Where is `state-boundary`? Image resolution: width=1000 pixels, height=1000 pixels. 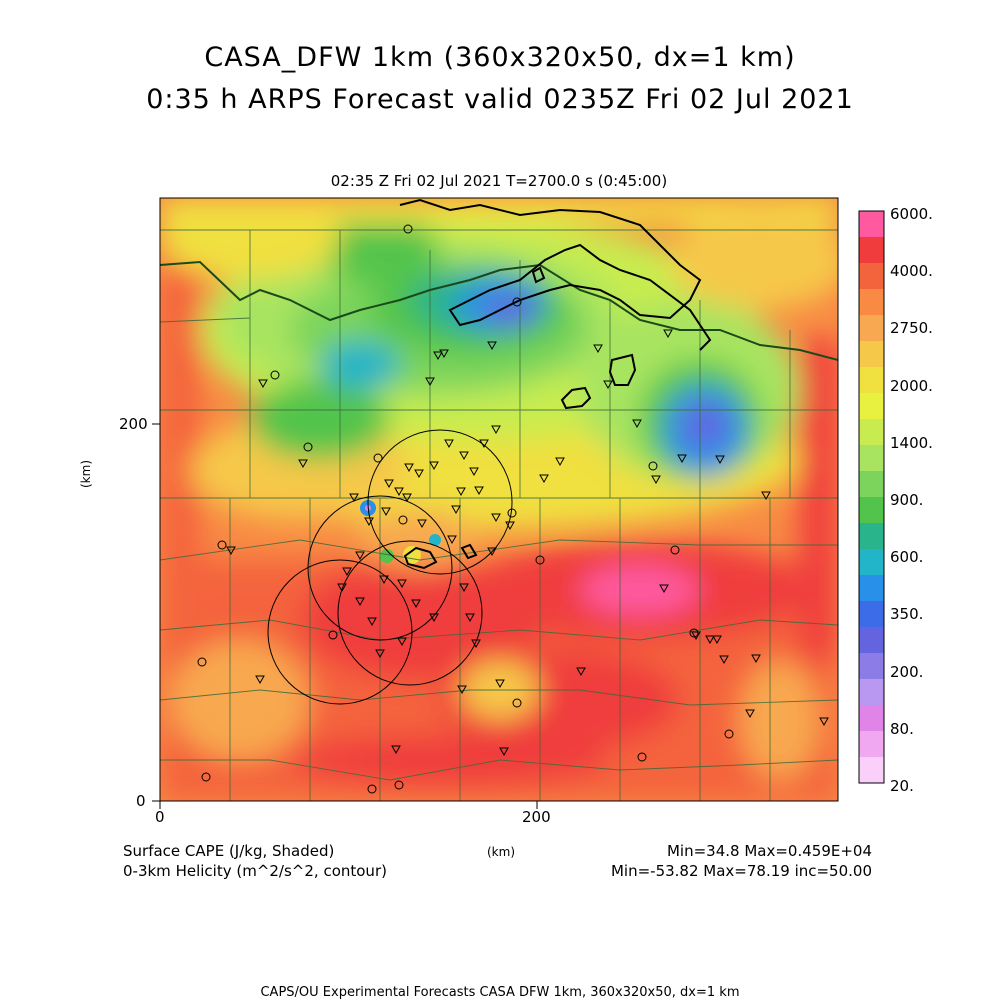 state-boundary is located at coordinates (499, 310).